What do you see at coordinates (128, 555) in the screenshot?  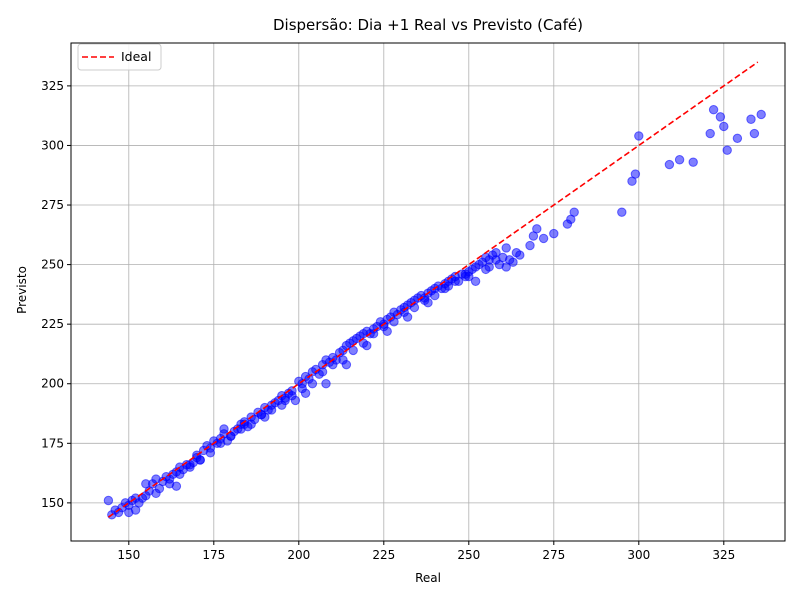 I see `x-tick-label: 150` at bounding box center [128, 555].